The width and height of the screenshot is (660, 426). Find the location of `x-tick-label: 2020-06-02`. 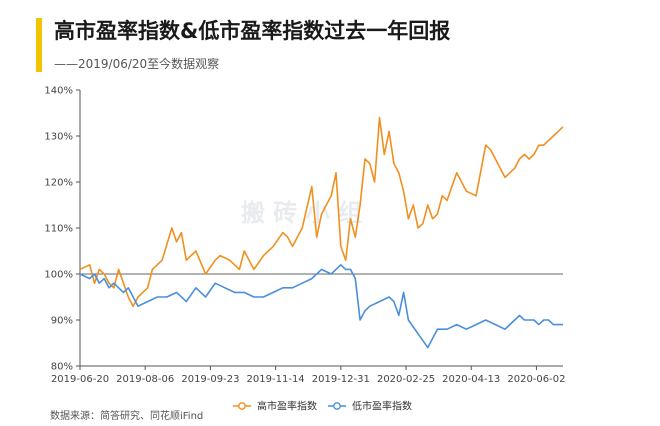

x-tick-label: 2020-06-02 is located at coordinates (536, 379).